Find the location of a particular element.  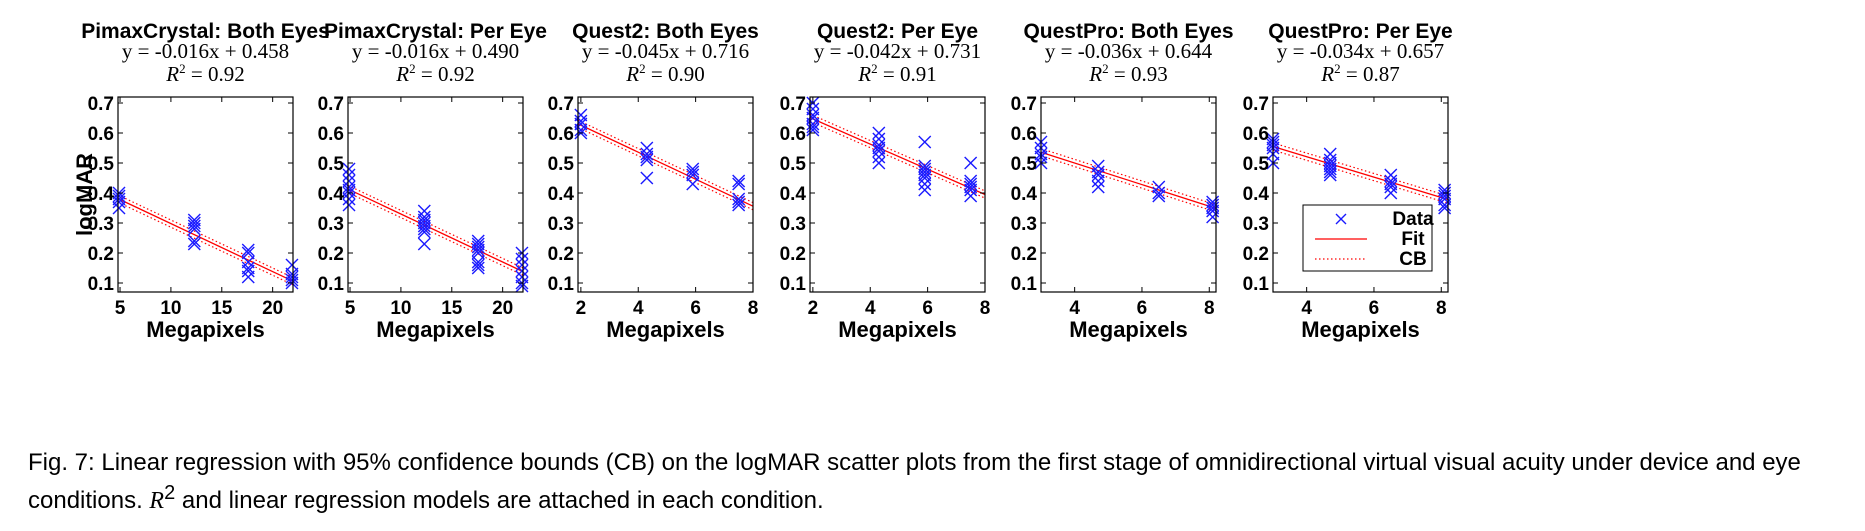

x-tick-label: 5 is located at coordinates (120, 308).